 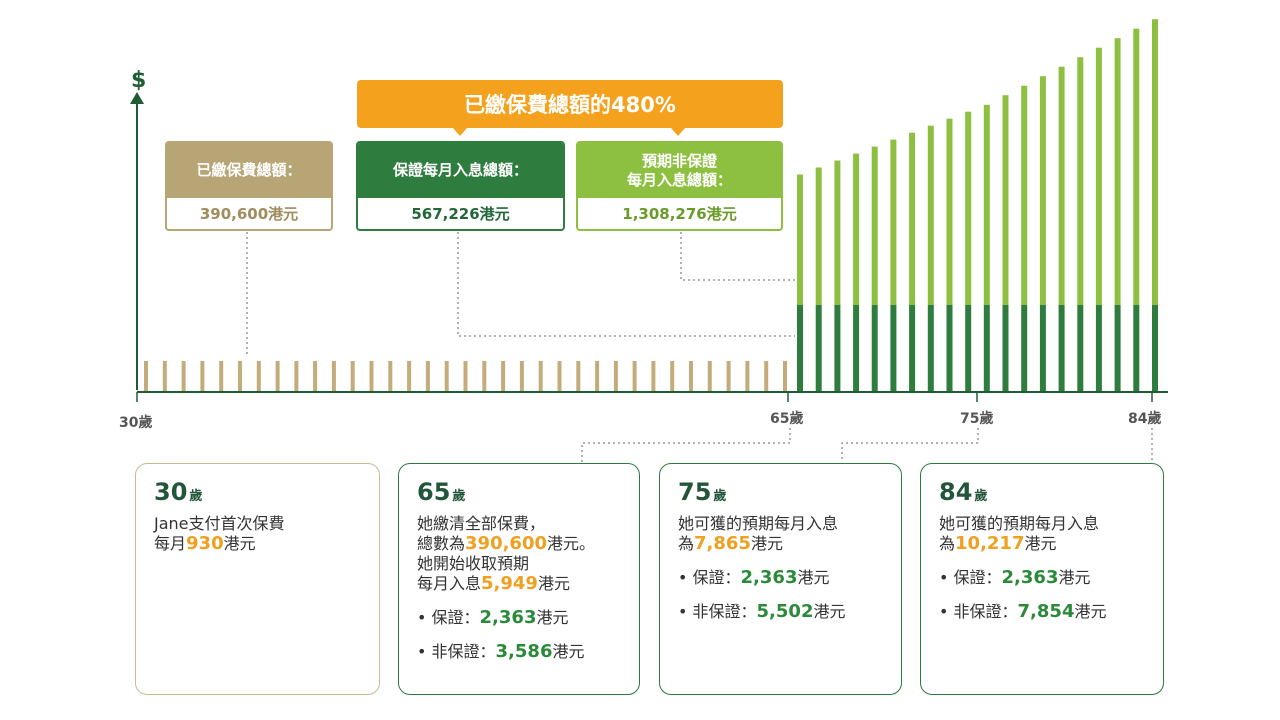 I want to click on card-65-guaranteed: • 保證：2,363港元, so click(x=493, y=617).